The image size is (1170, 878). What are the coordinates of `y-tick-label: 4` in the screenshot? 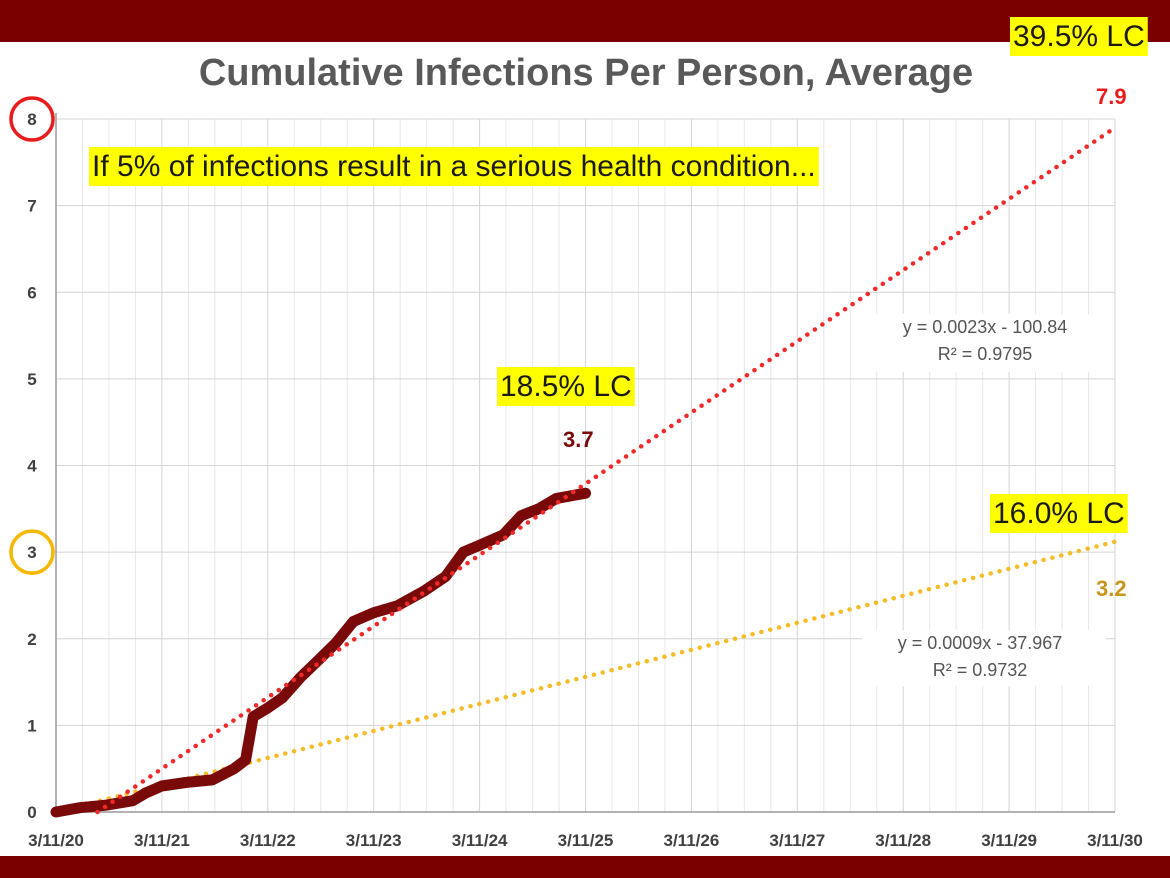 It's located at (32, 466).